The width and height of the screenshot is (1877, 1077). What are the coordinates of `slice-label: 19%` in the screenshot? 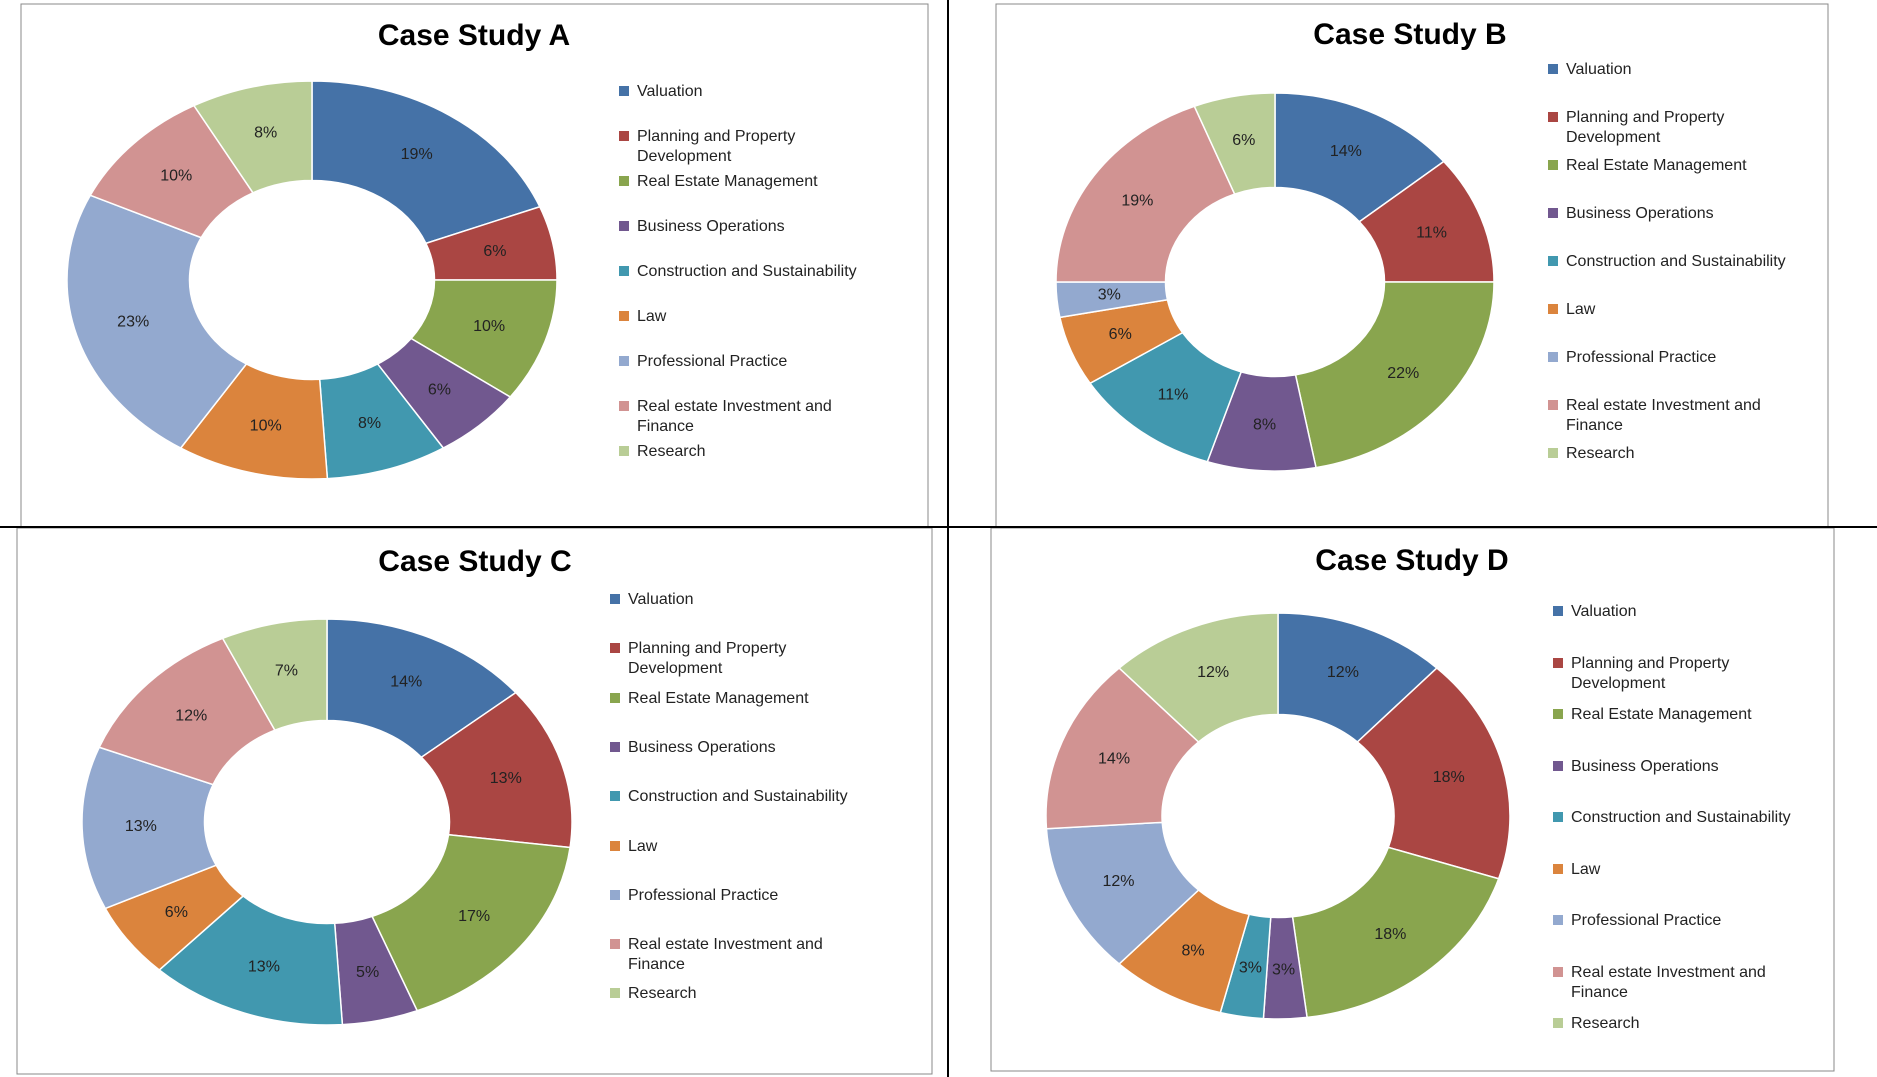 It's located at (1137, 200).